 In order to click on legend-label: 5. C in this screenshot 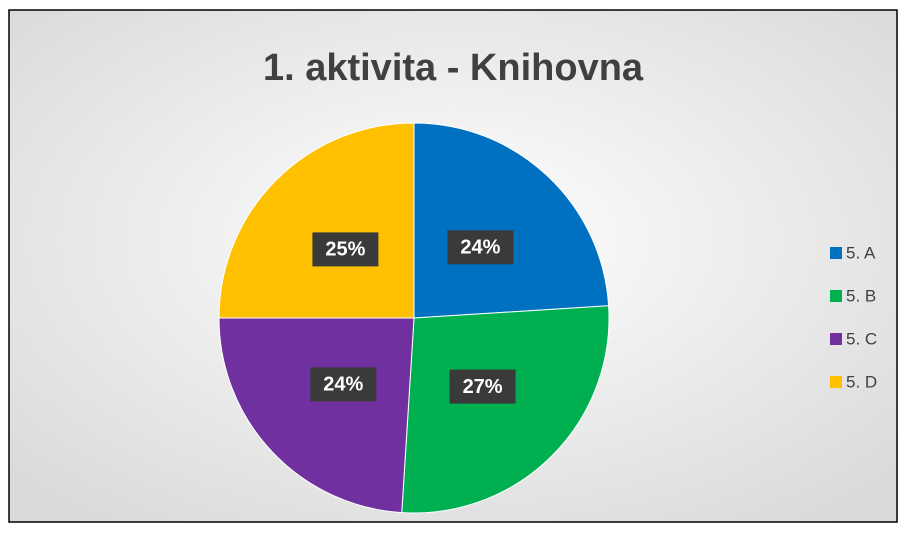, I will do `click(861, 338)`.